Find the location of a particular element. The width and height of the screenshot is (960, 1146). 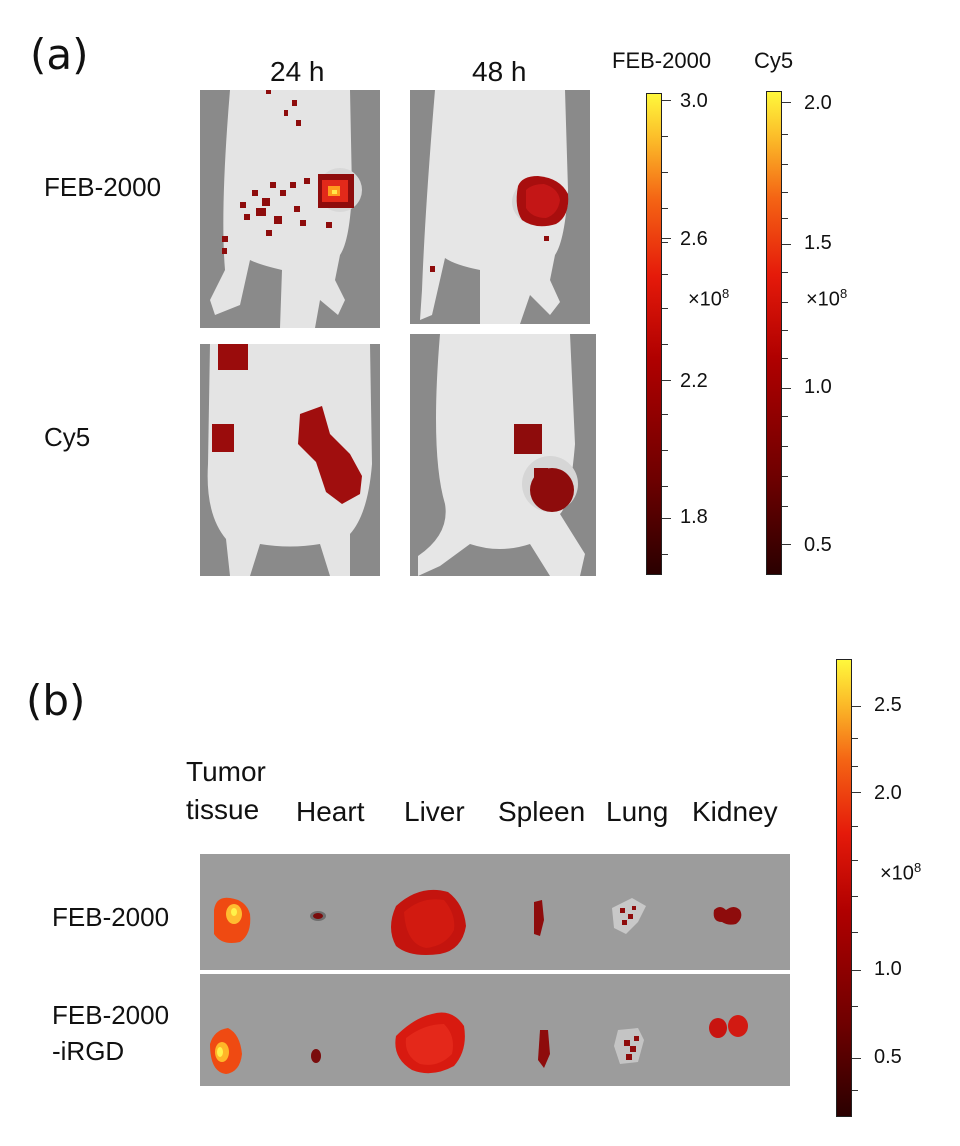

row-label-feb2000-b: FEB-2000 is located at coordinates (111, 917).